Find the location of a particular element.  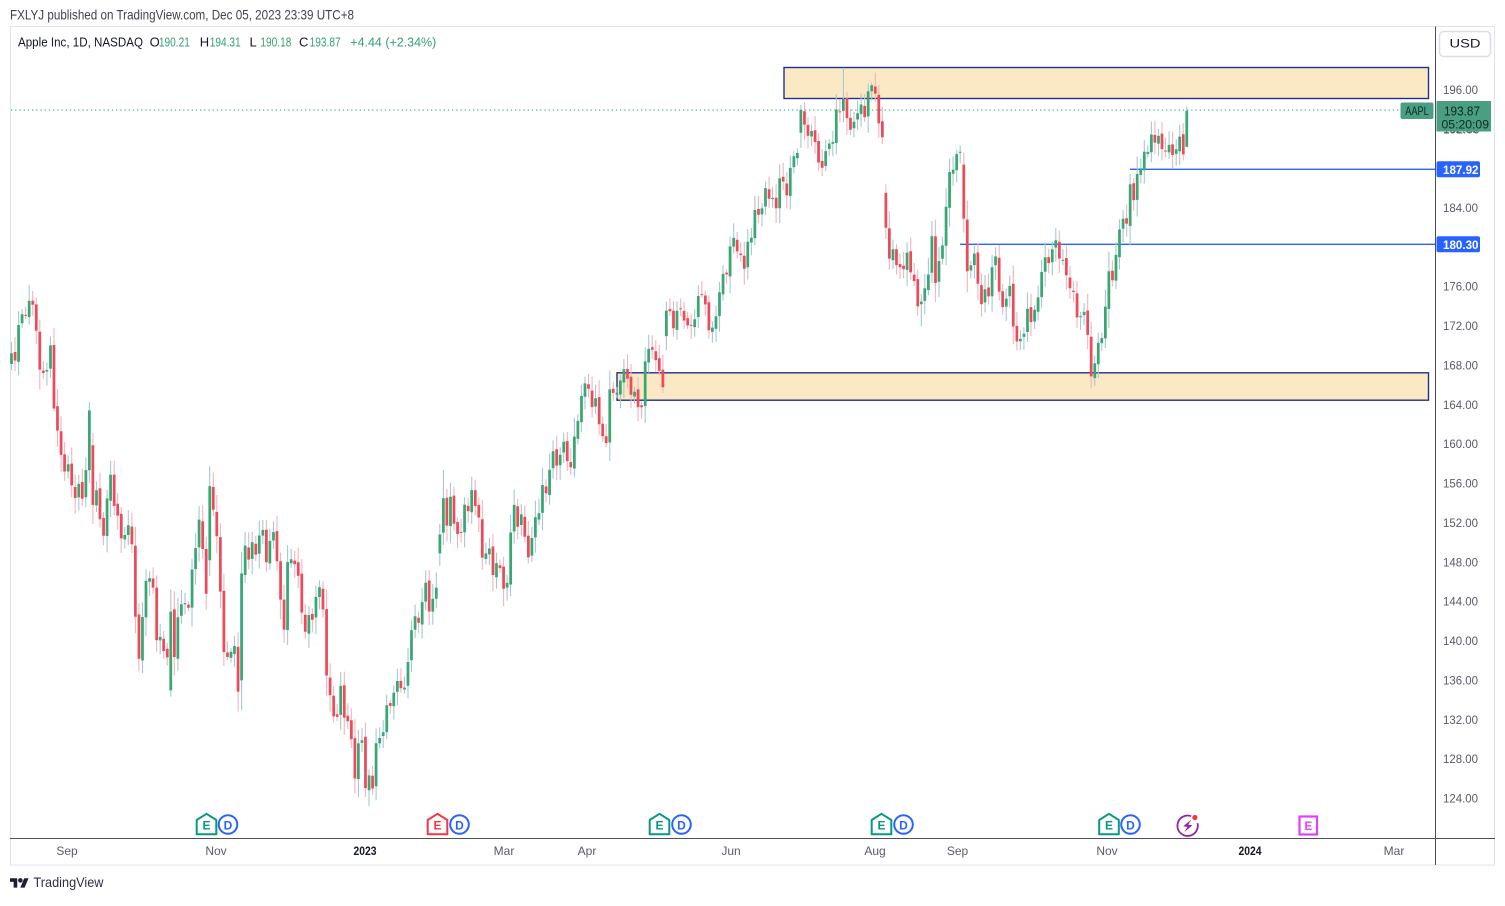

svg-text: 140.00 is located at coordinates (1460, 641).